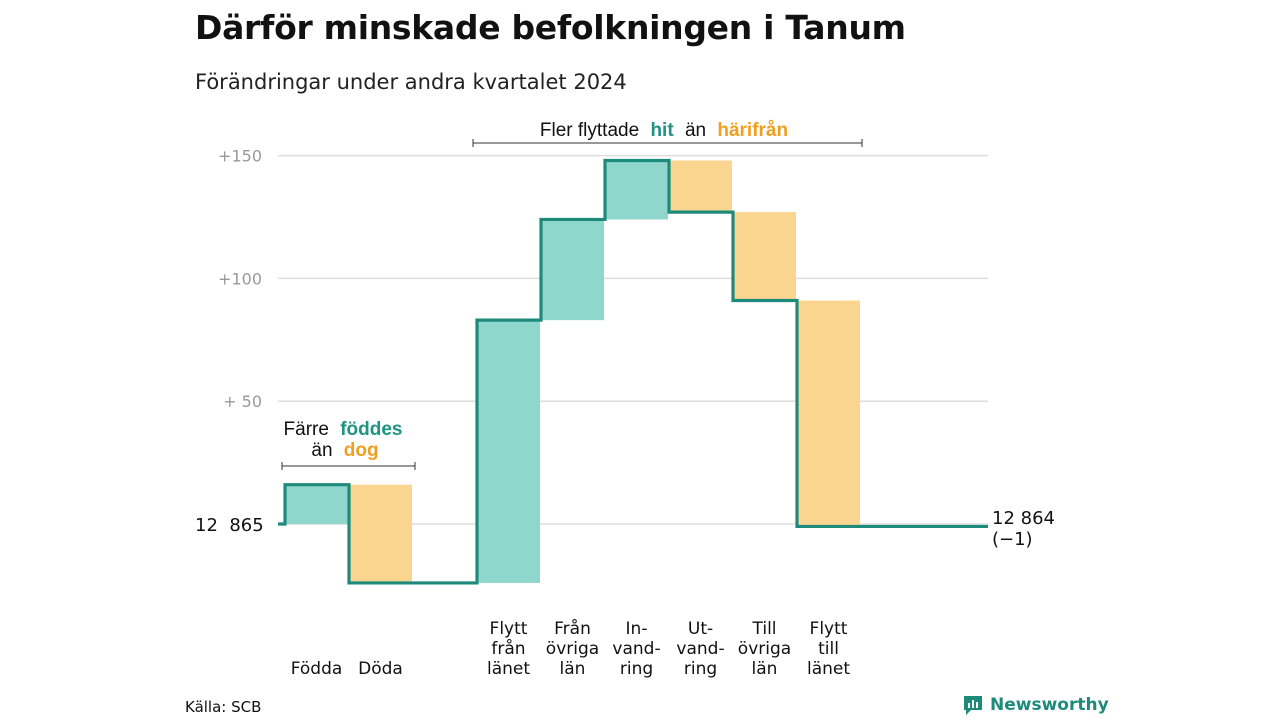  What do you see at coordinates (752, 130) in the screenshot?
I see `annotation-top-bold2: härifrån` at bounding box center [752, 130].